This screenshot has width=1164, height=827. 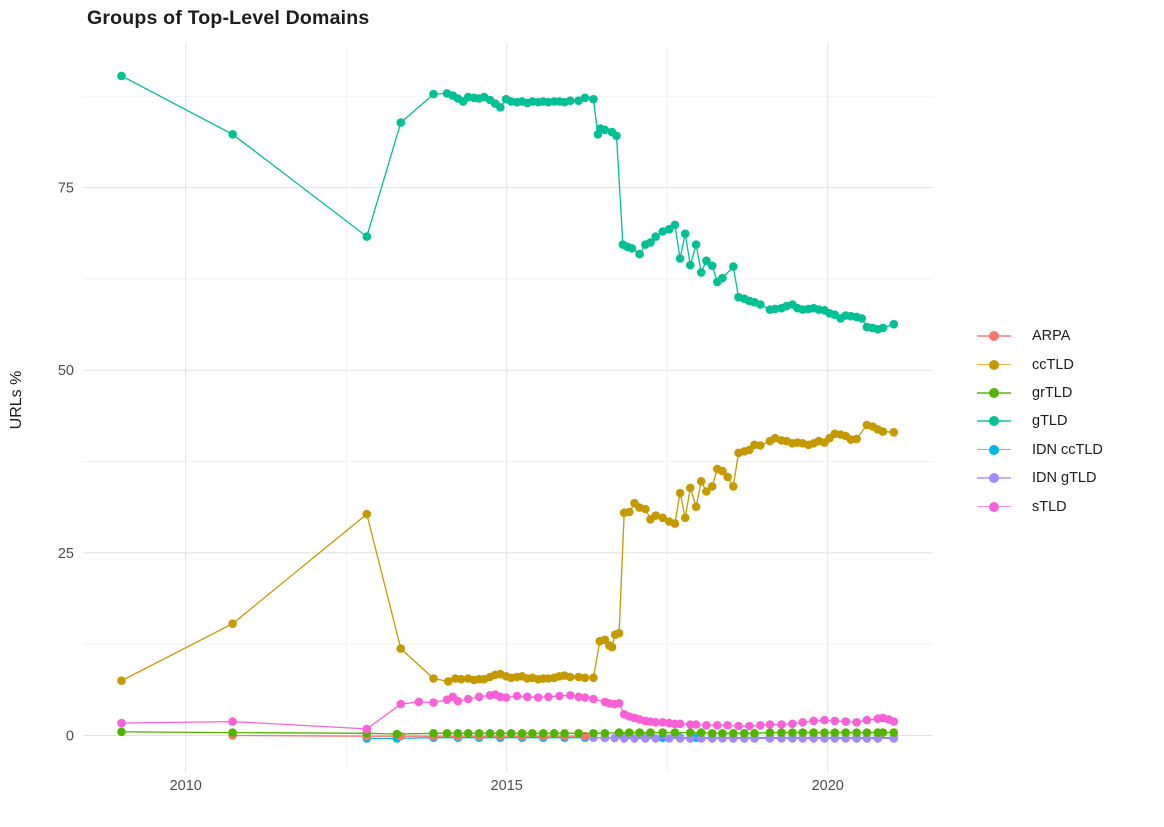 I want to click on legend-label: IDN gTLD, so click(x=1064, y=478).